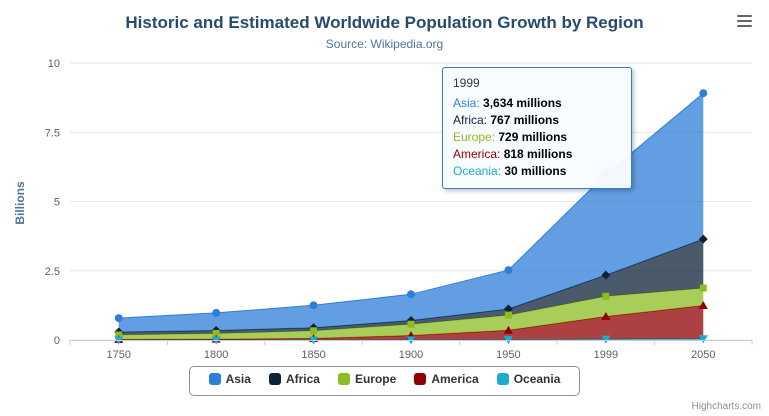  I want to click on legend-label: America, so click(455, 379).